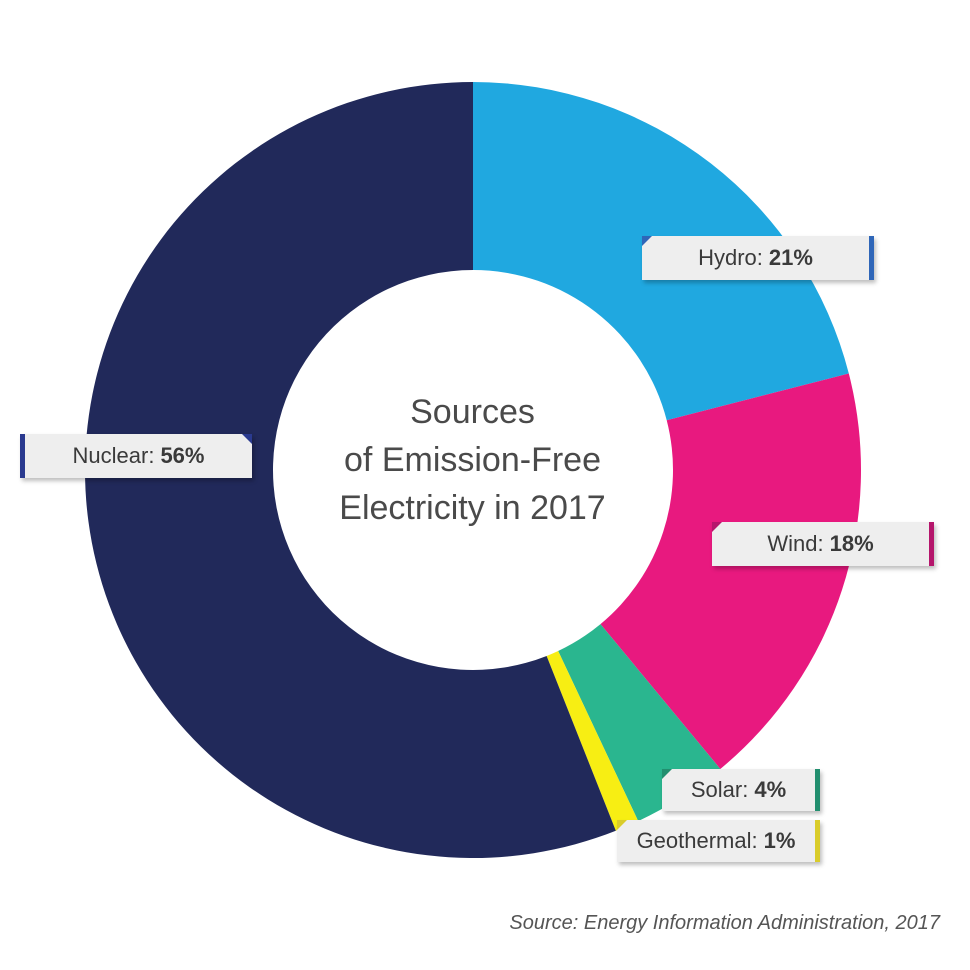  Describe the element at coordinates (730, 257) in the screenshot. I see `label-hydro-name: Hydro:` at that location.